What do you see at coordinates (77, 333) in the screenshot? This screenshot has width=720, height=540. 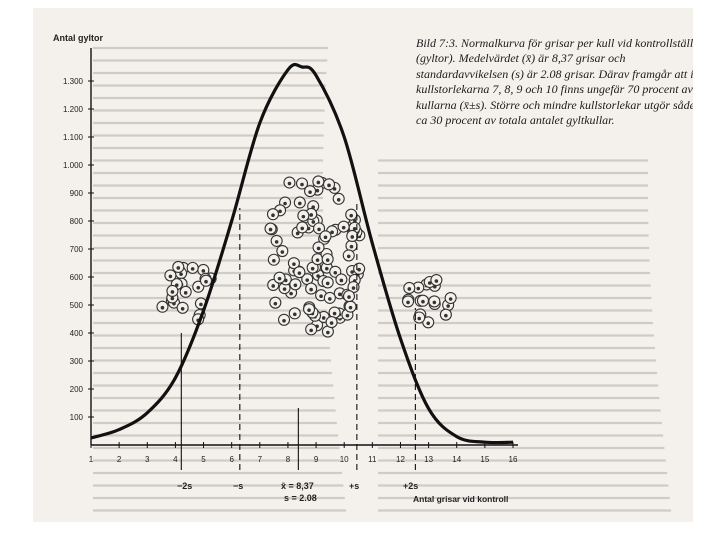 I see `y-tick-label: 400` at bounding box center [77, 333].